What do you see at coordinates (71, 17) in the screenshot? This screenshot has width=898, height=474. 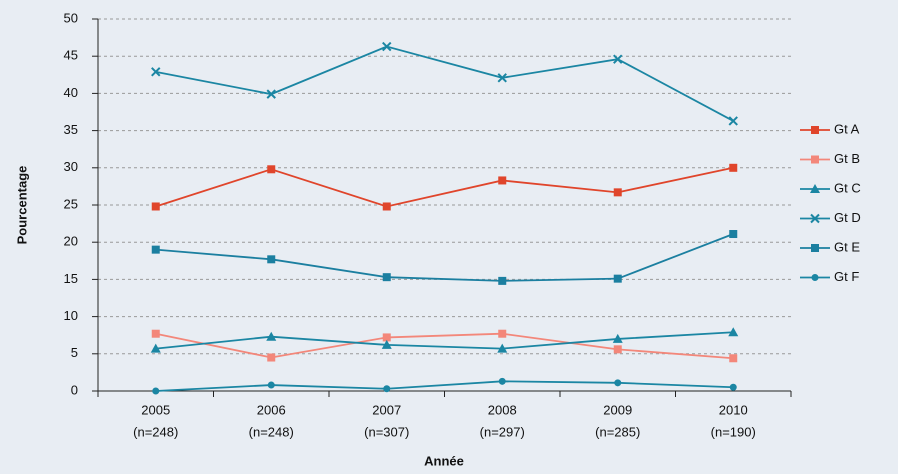 I see `y-tick-label: 50` at bounding box center [71, 17].